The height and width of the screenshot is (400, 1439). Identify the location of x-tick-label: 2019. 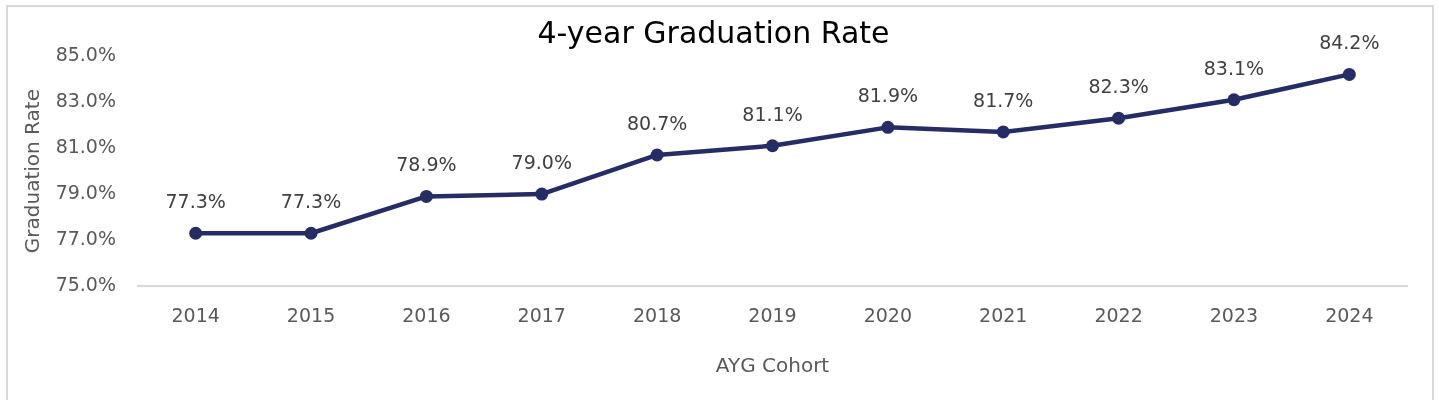
(772, 314).